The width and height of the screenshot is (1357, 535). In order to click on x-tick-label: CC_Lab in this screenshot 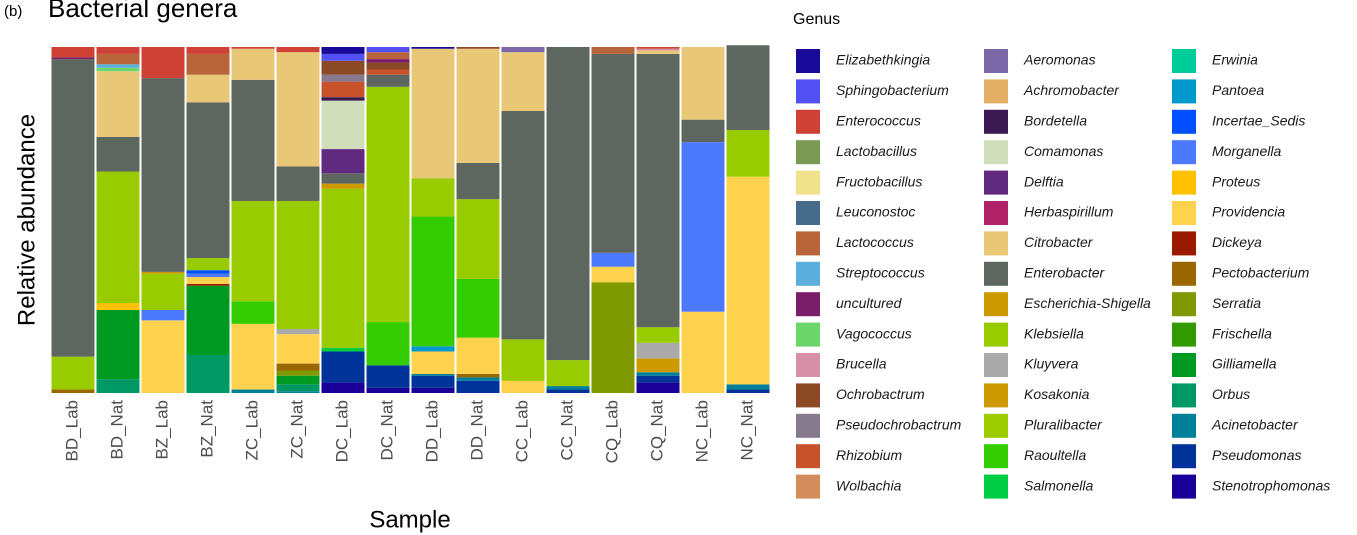, I will do `click(521, 431)`.